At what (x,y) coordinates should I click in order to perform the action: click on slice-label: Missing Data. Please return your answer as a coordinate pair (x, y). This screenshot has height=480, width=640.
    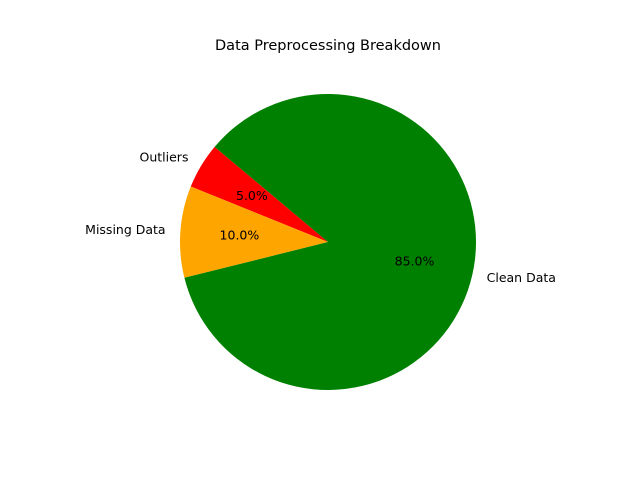
    Looking at the image, I should click on (125, 229).